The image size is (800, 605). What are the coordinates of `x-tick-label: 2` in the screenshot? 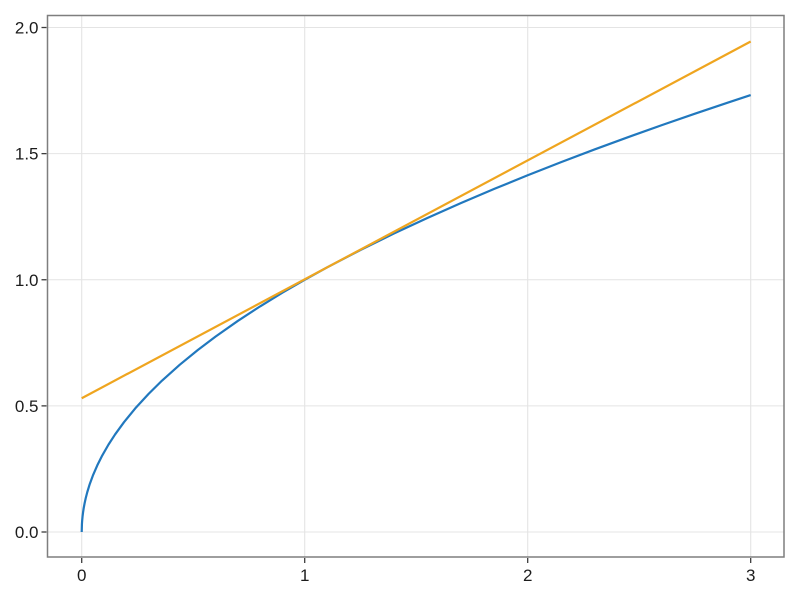 It's located at (527, 575).